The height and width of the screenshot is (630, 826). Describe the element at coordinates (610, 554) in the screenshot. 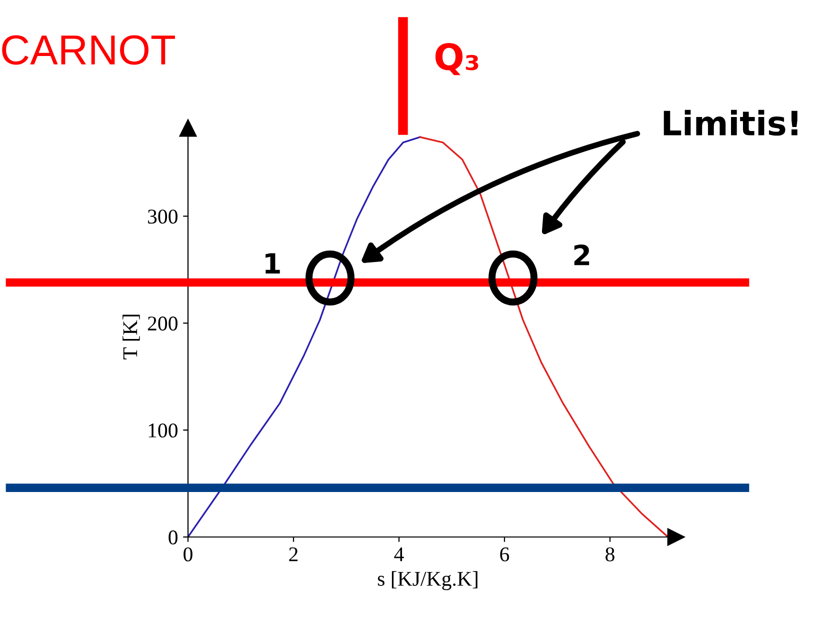

I see `x-tick-label: 8` at that location.